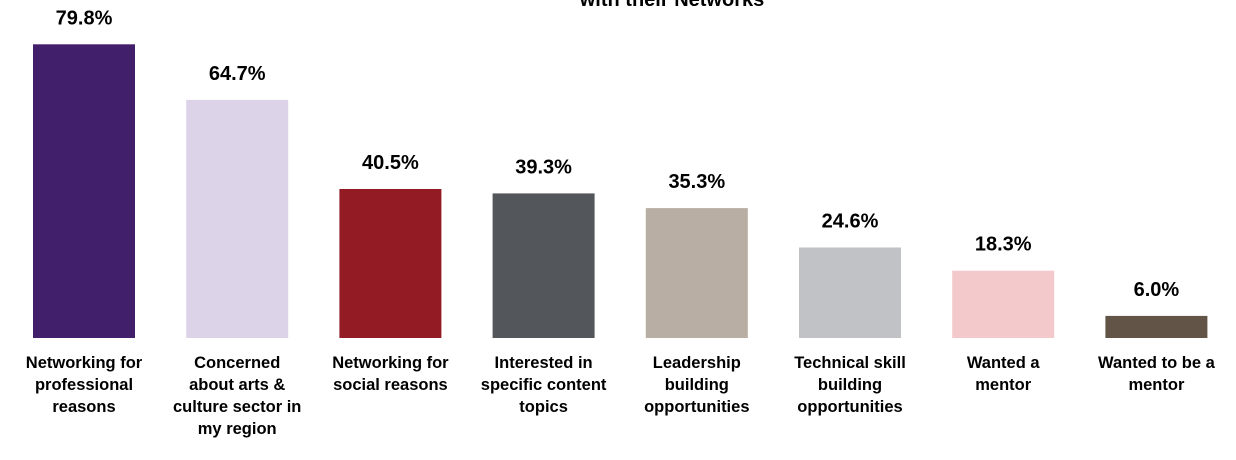 This screenshot has height=460, width=1236. Describe the element at coordinates (544, 363) in the screenshot. I see `category-label-line: Interested in` at that location.